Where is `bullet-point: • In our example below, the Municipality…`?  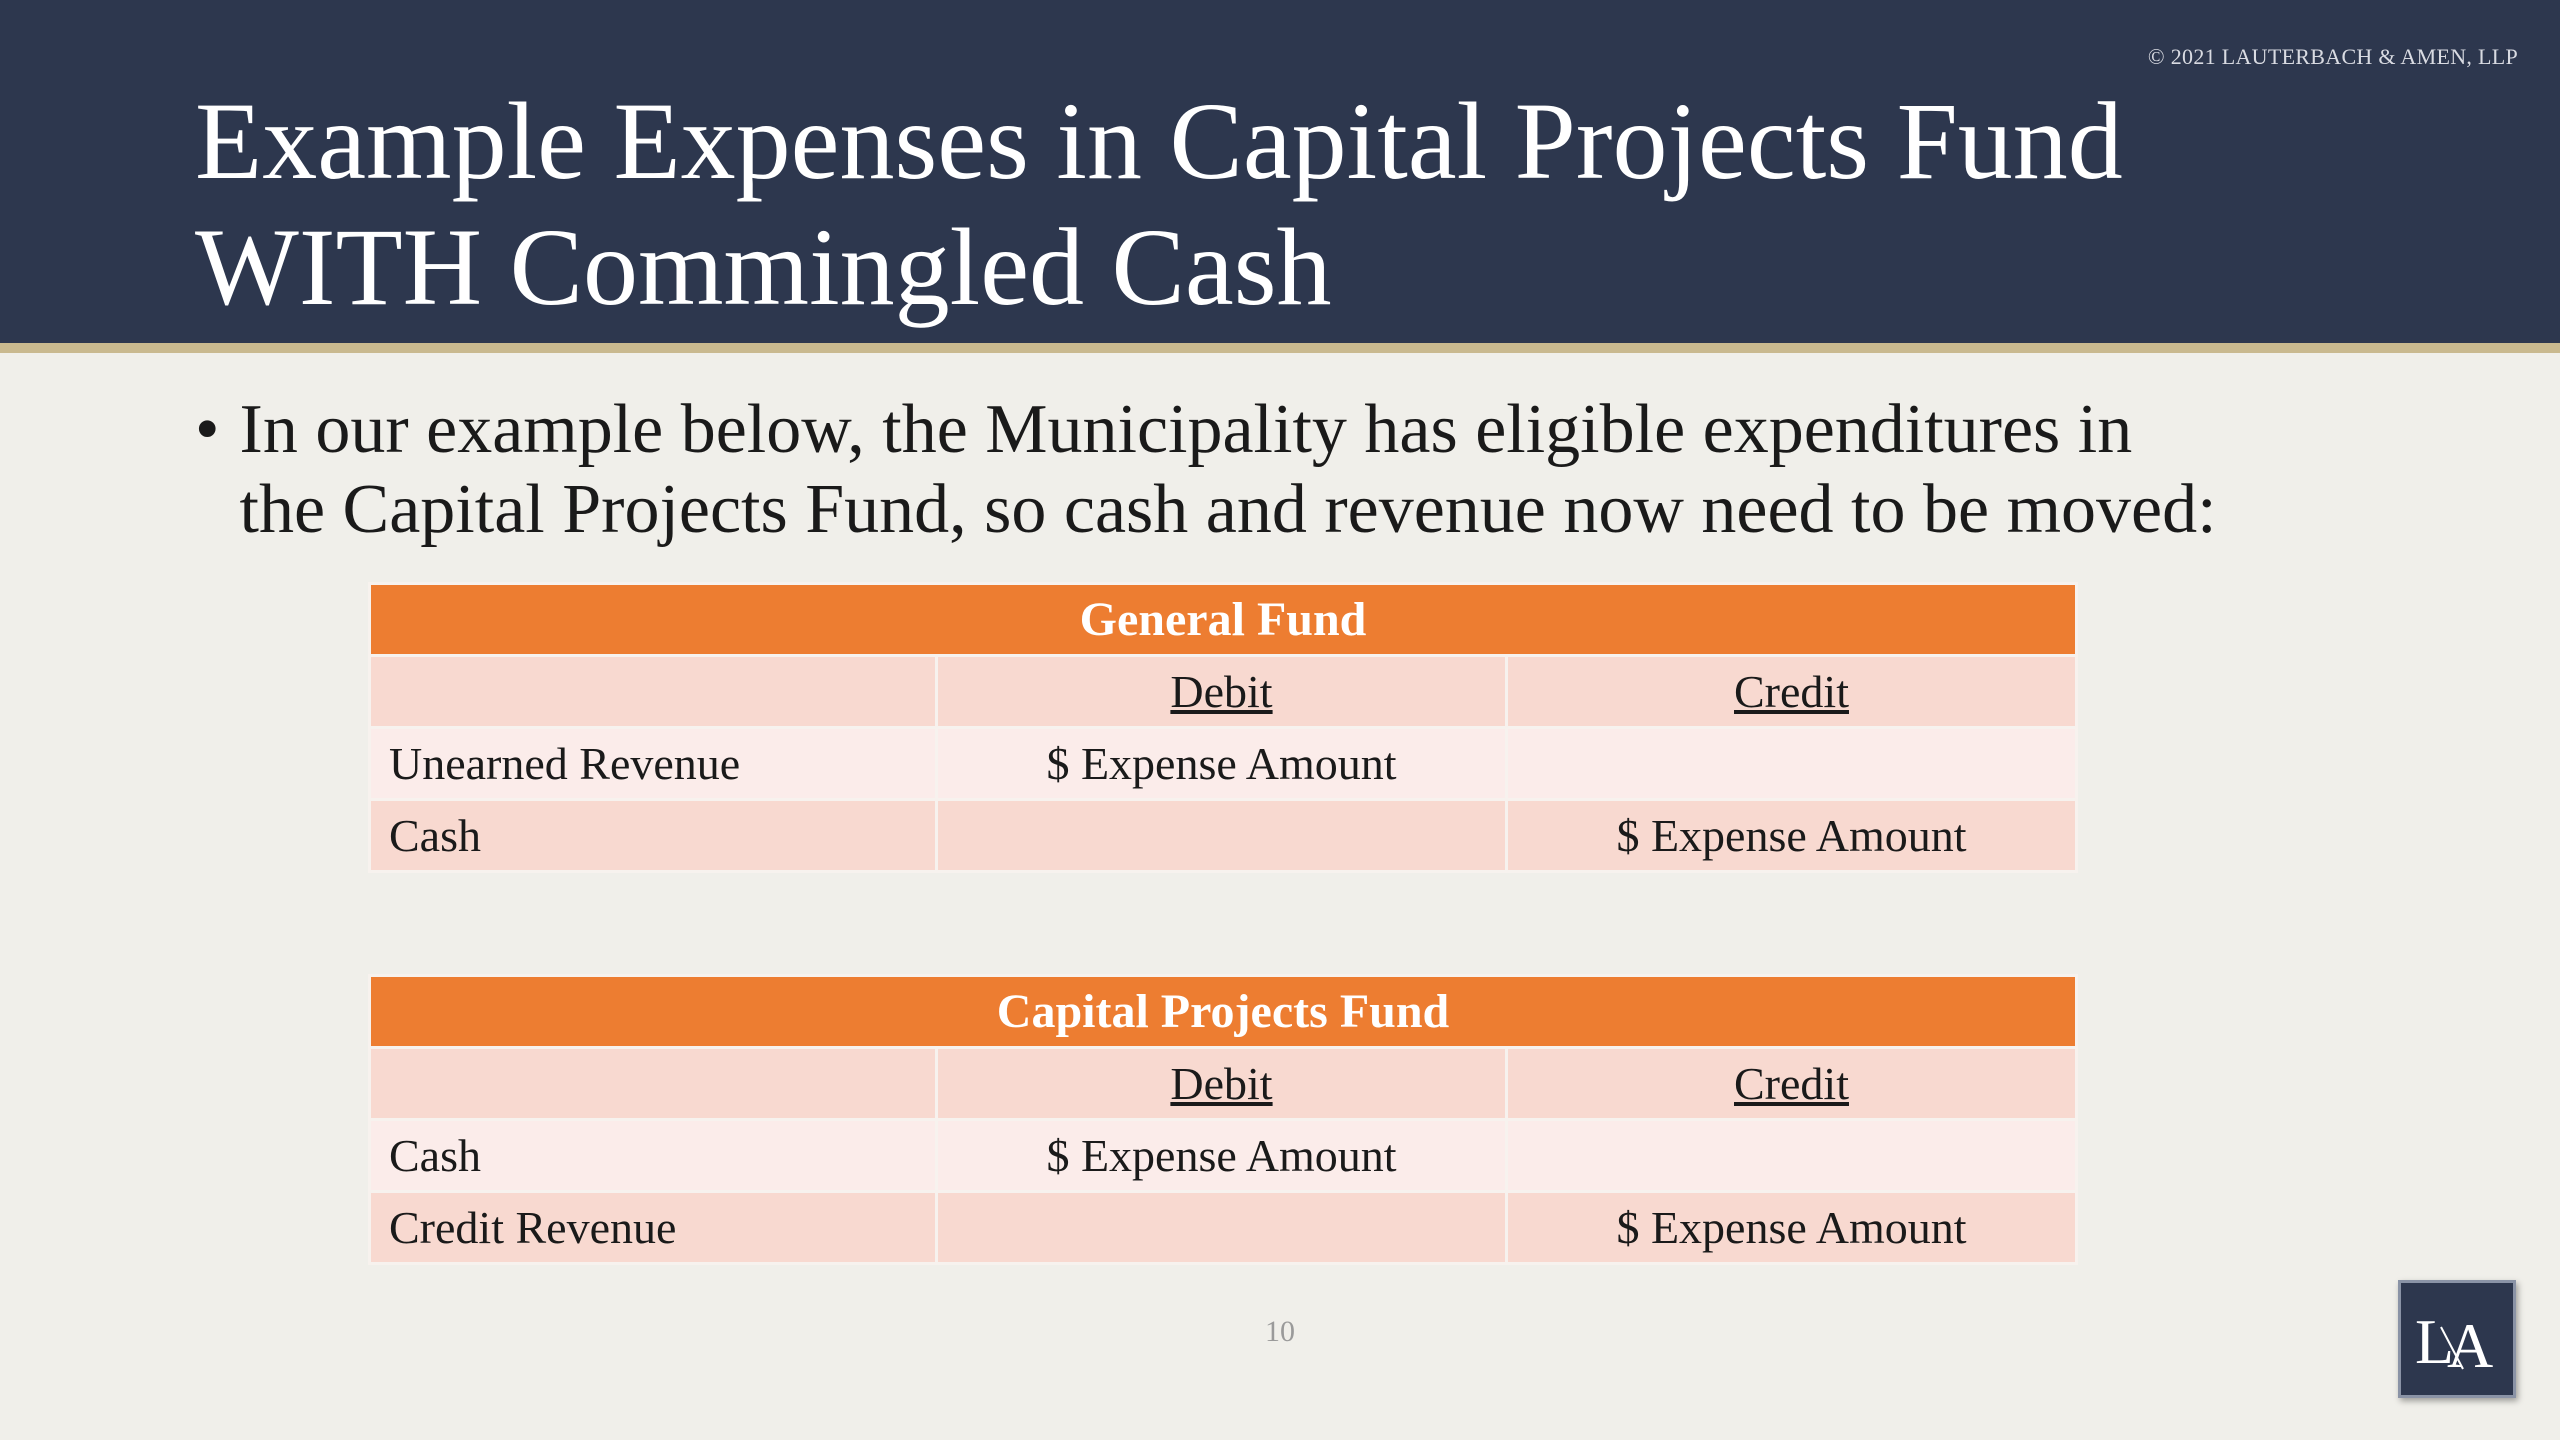
bullet-point: • In our example below, the Municipality… is located at coordinates (1295, 470).